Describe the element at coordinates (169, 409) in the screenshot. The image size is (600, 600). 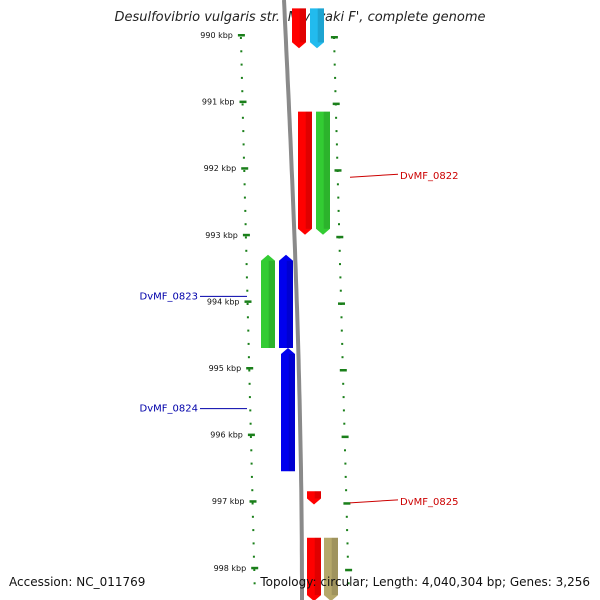
I see `gene-label-dvmf_0824: DvMF_0824` at that location.